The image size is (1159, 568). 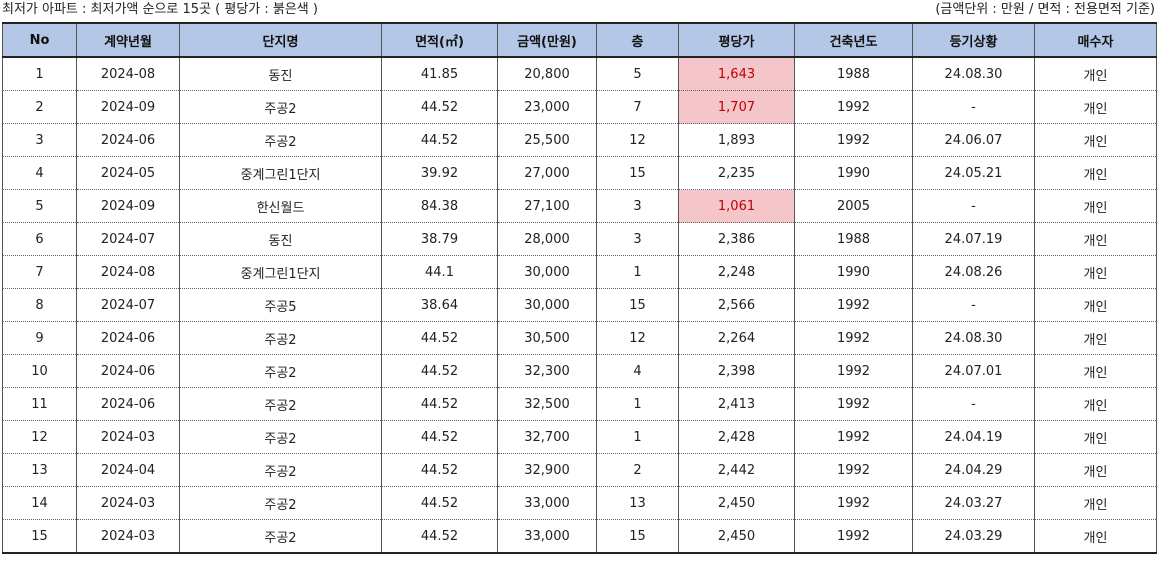 I want to click on column-header-price-per-pyeong: 평당가, so click(x=736, y=40).